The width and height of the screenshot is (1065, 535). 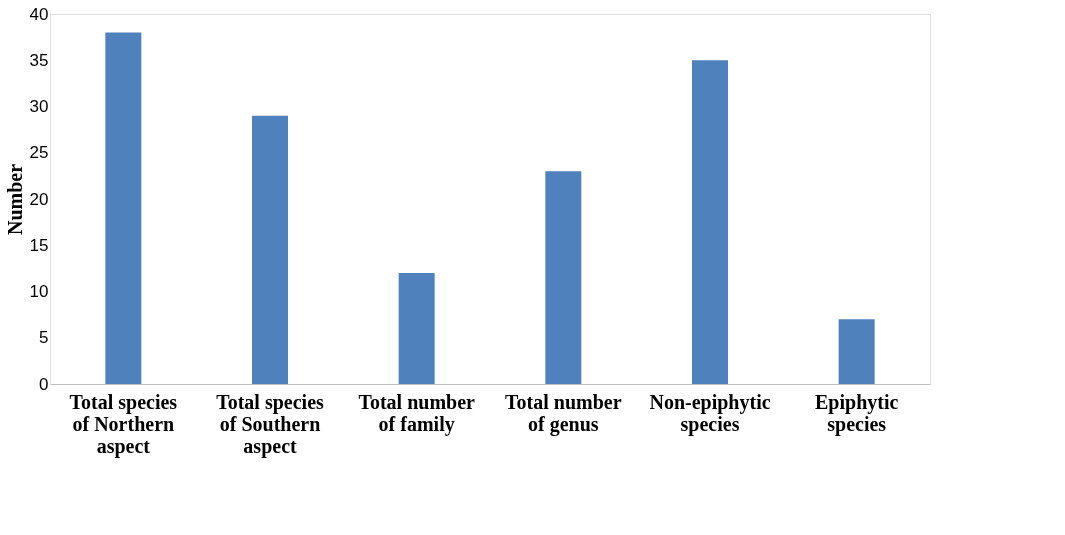 What do you see at coordinates (39, 291) in the screenshot?
I see `y-tick-label: 10` at bounding box center [39, 291].